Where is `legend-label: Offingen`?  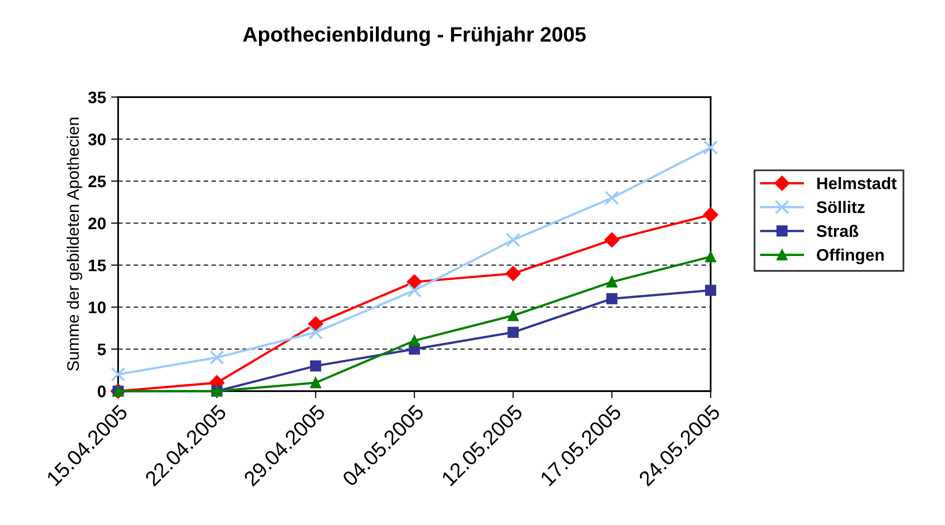 legend-label: Offingen is located at coordinates (850, 256).